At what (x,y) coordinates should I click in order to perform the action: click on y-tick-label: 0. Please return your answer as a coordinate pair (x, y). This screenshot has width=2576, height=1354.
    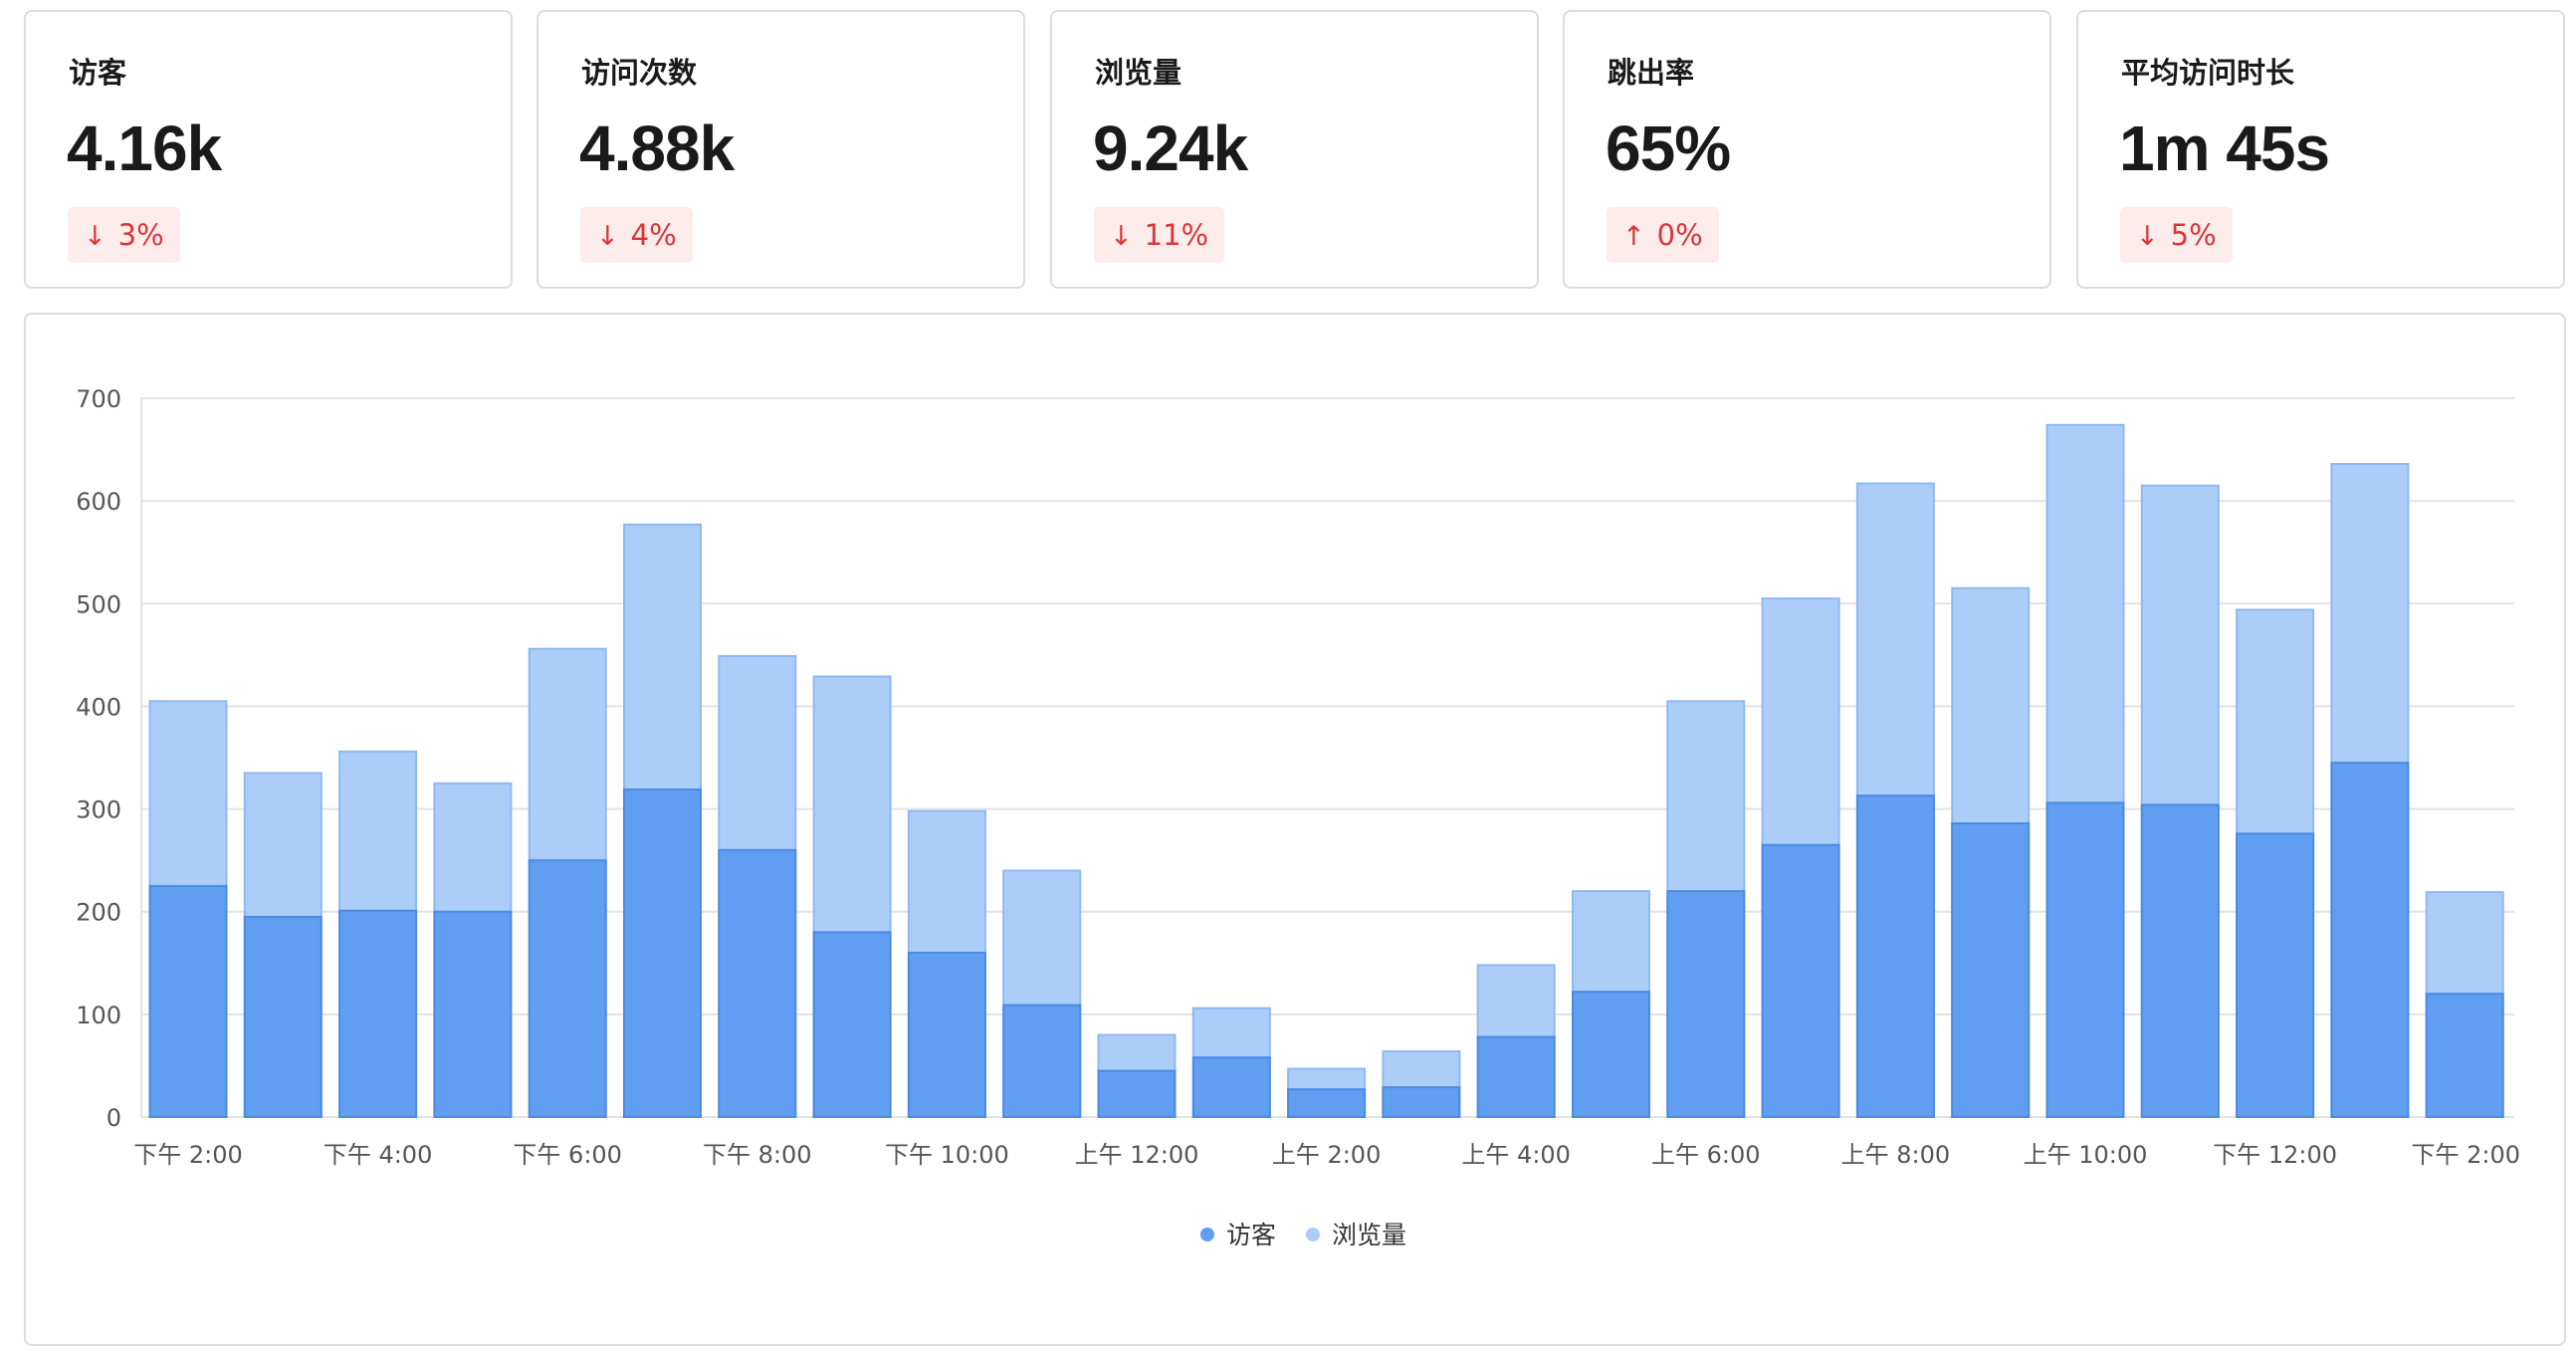
    Looking at the image, I should click on (114, 1118).